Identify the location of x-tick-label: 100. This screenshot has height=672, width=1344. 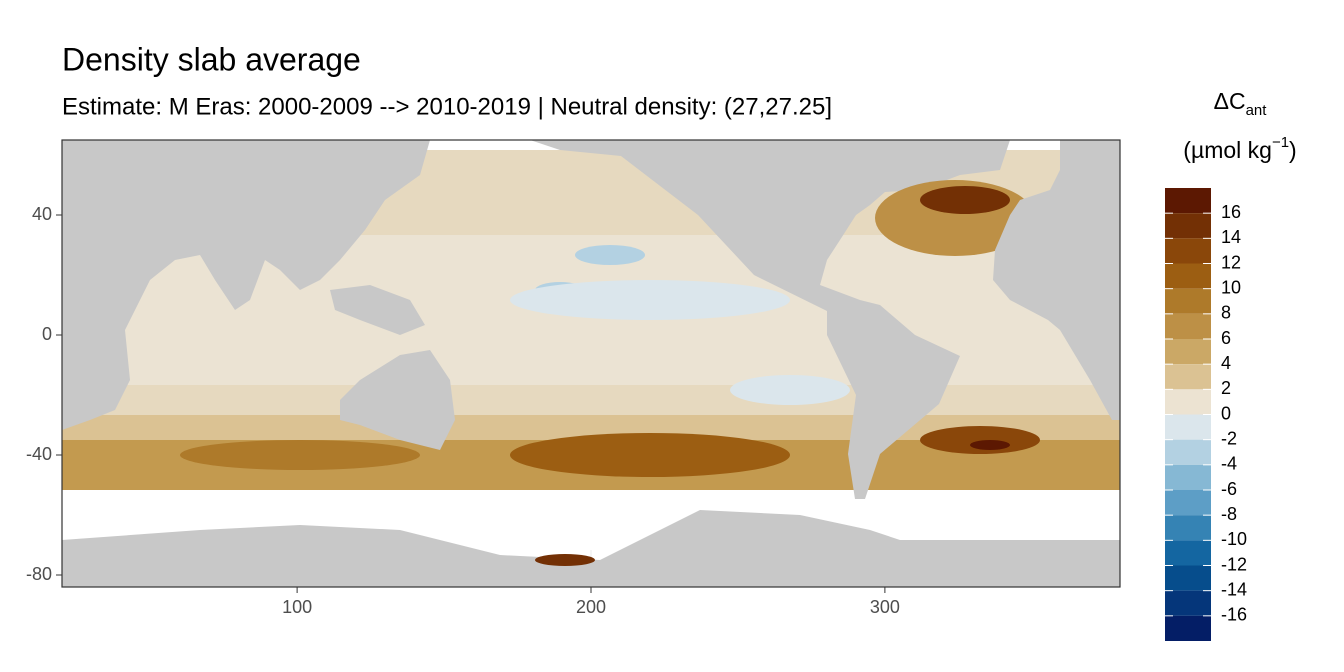
(297, 607).